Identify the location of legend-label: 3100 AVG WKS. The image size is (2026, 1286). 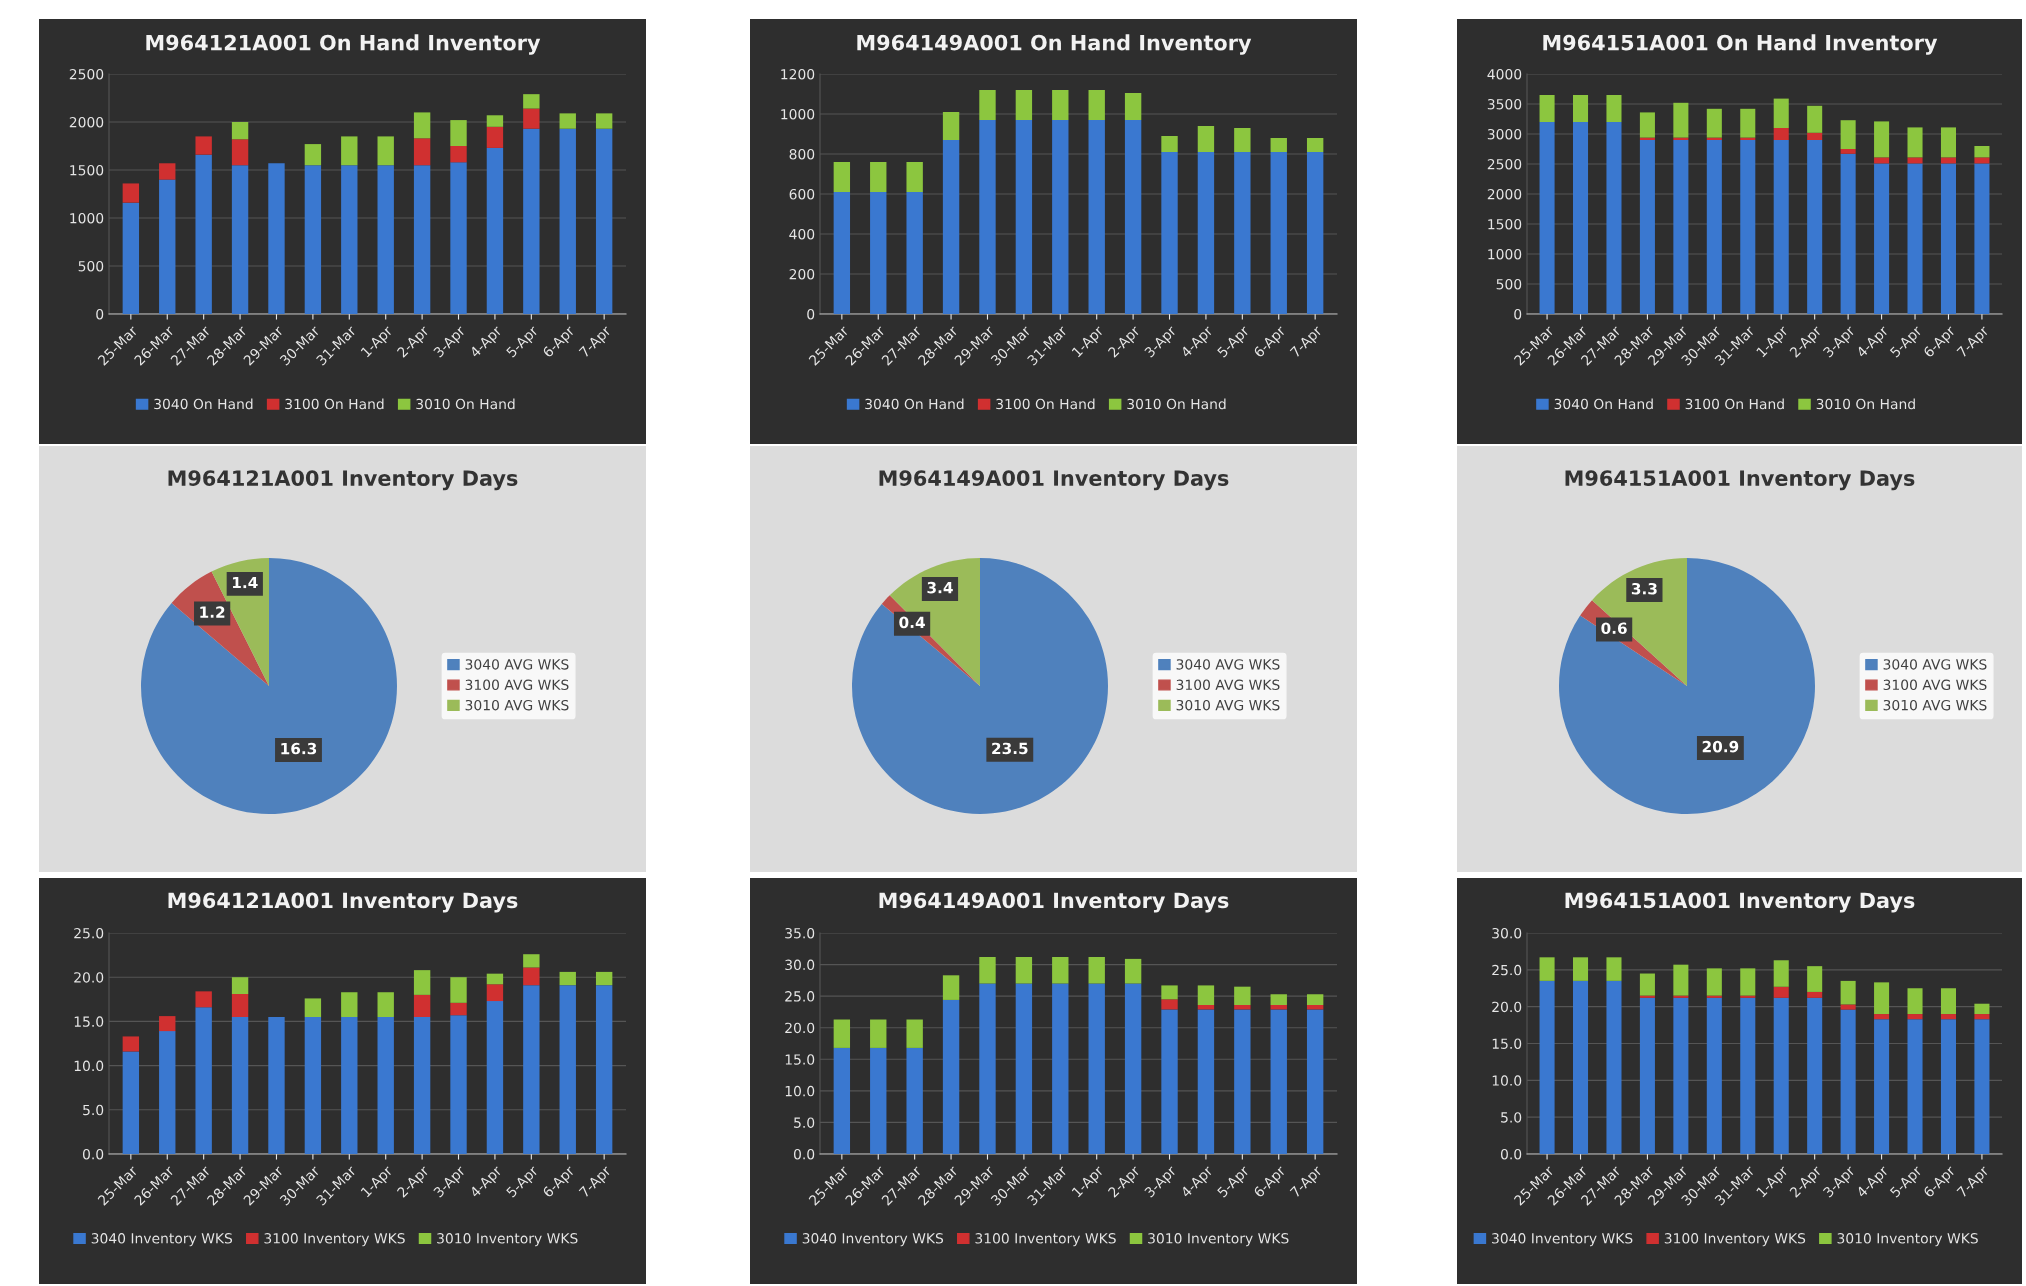
(1935, 685).